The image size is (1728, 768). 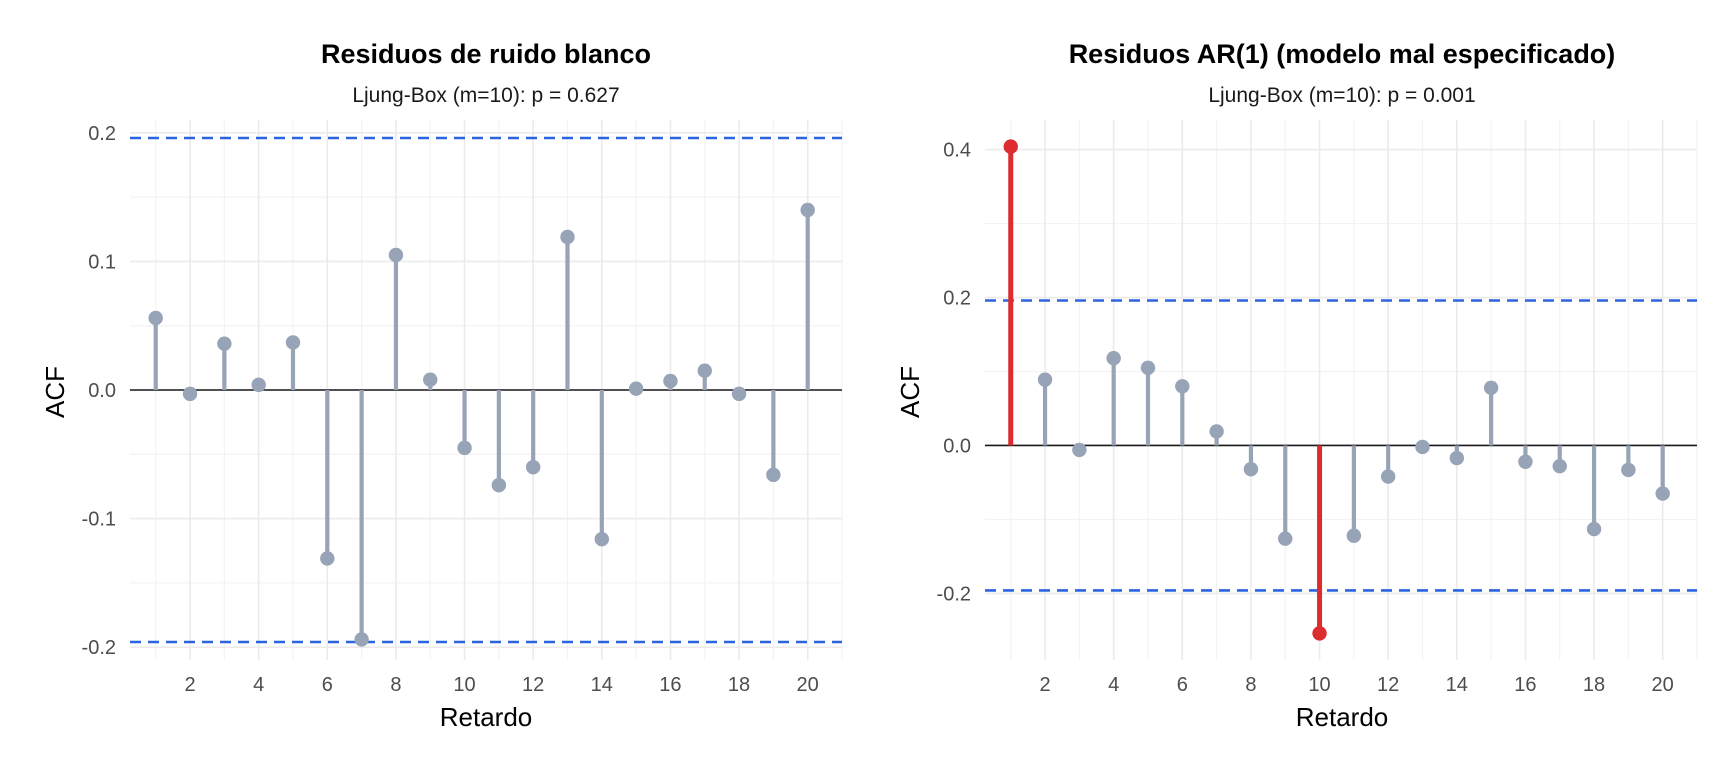 I want to click on panel-title: Residuos AR(1) (modelo mal especificado), so click(x=1342, y=54).